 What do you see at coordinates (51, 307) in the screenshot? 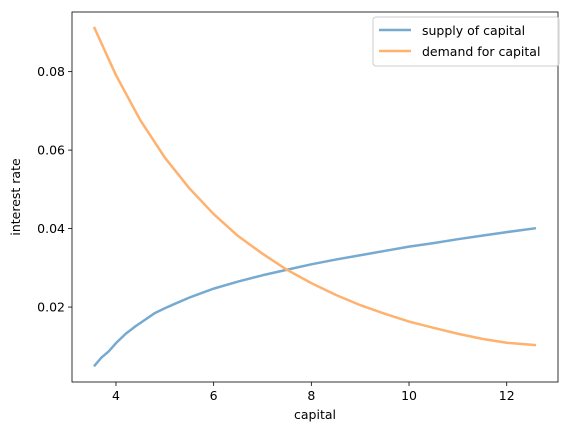
I see `y-tick-label: 0.02` at bounding box center [51, 307].